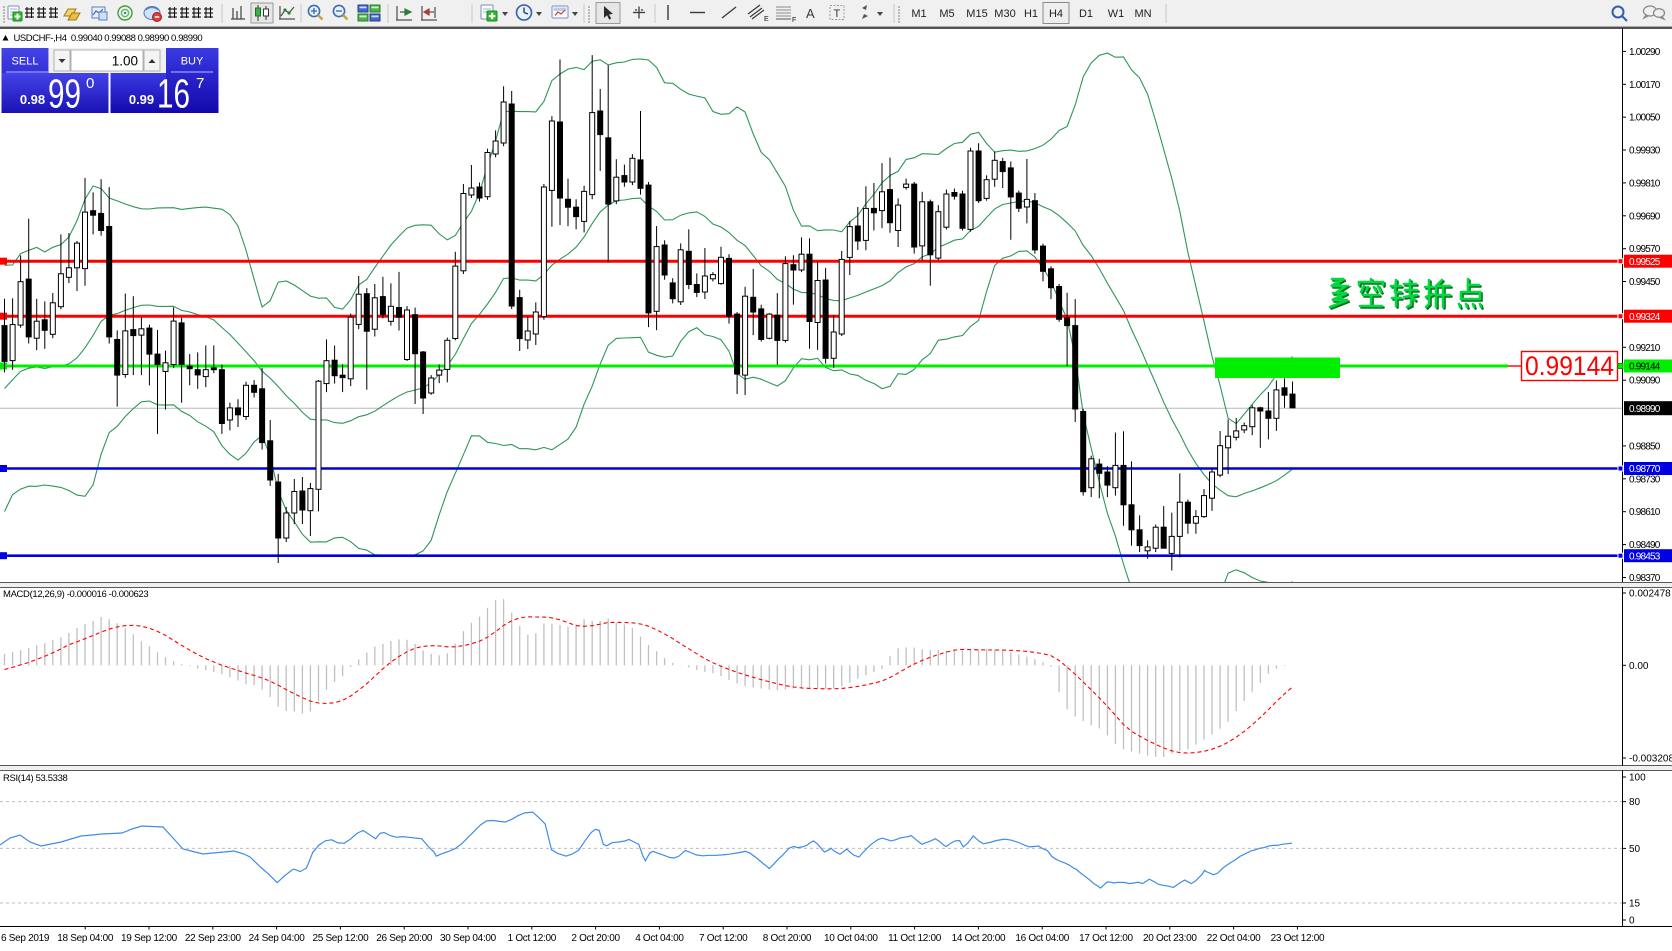 The image size is (1672, 951). Describe the element at coordinates (1142, 14) in the screenshot. I see `svg-text: MN` at that location.